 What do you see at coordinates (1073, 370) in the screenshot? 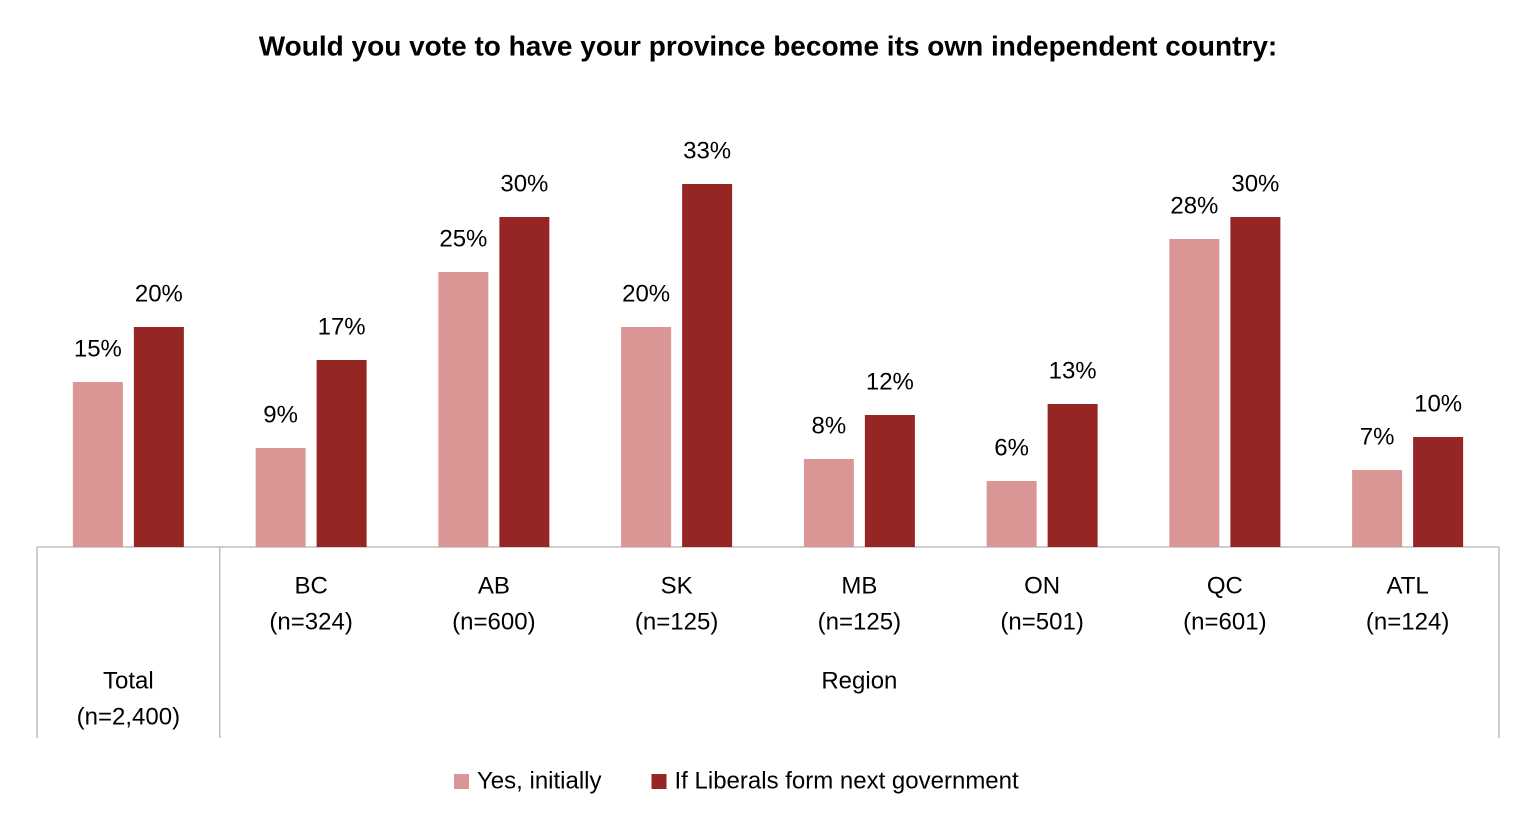
I see `value-label: 13%` at bounding box center [1073, 370].